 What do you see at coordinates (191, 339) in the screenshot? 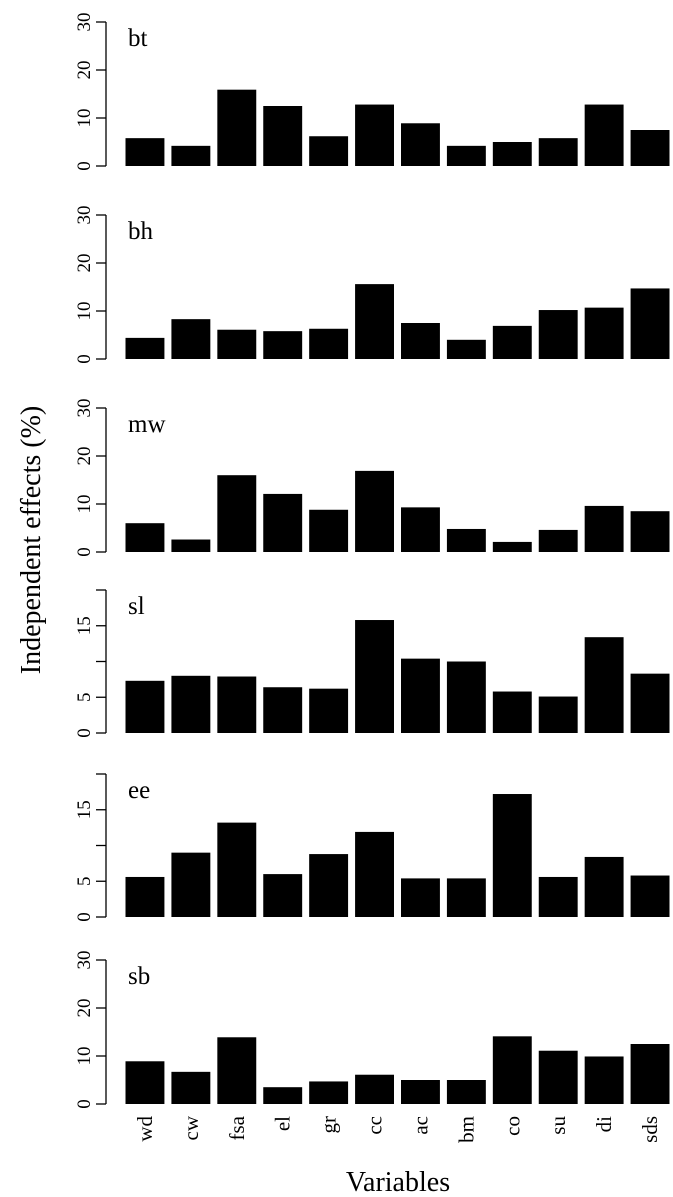
I see `bar-bh-cw` at bounding box center [191, 339].